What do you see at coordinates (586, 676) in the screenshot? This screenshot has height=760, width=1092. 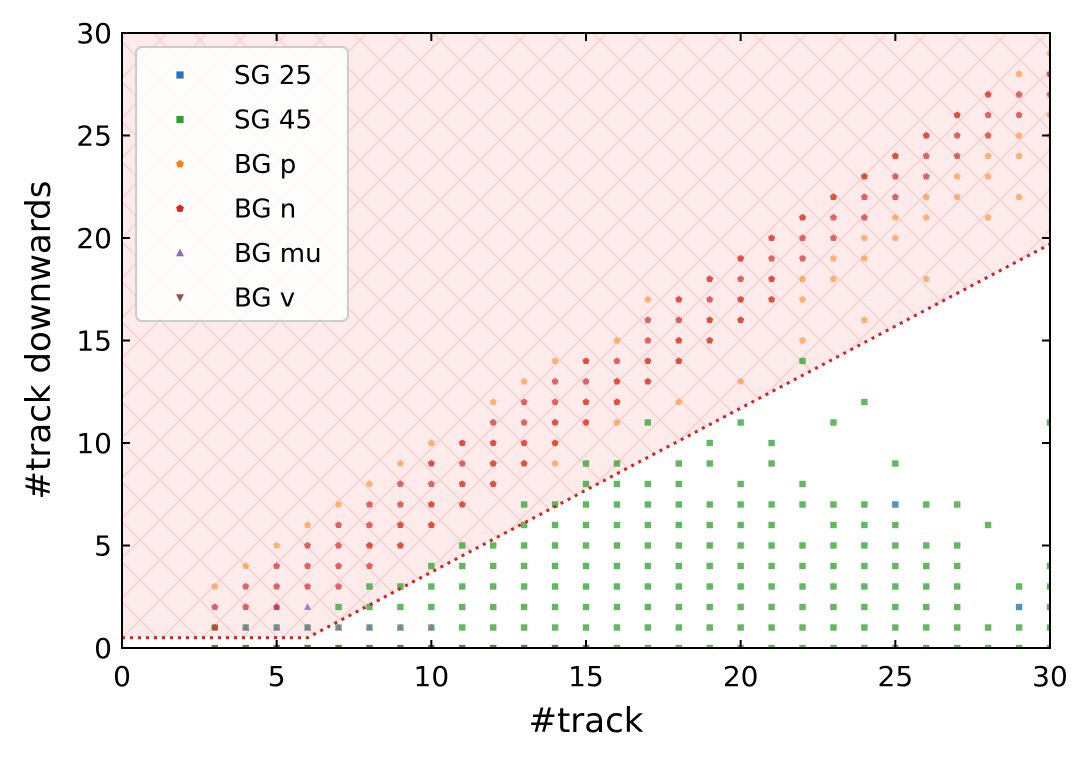 I see `x-tick-label: 15` at bounding box center [586, 676].